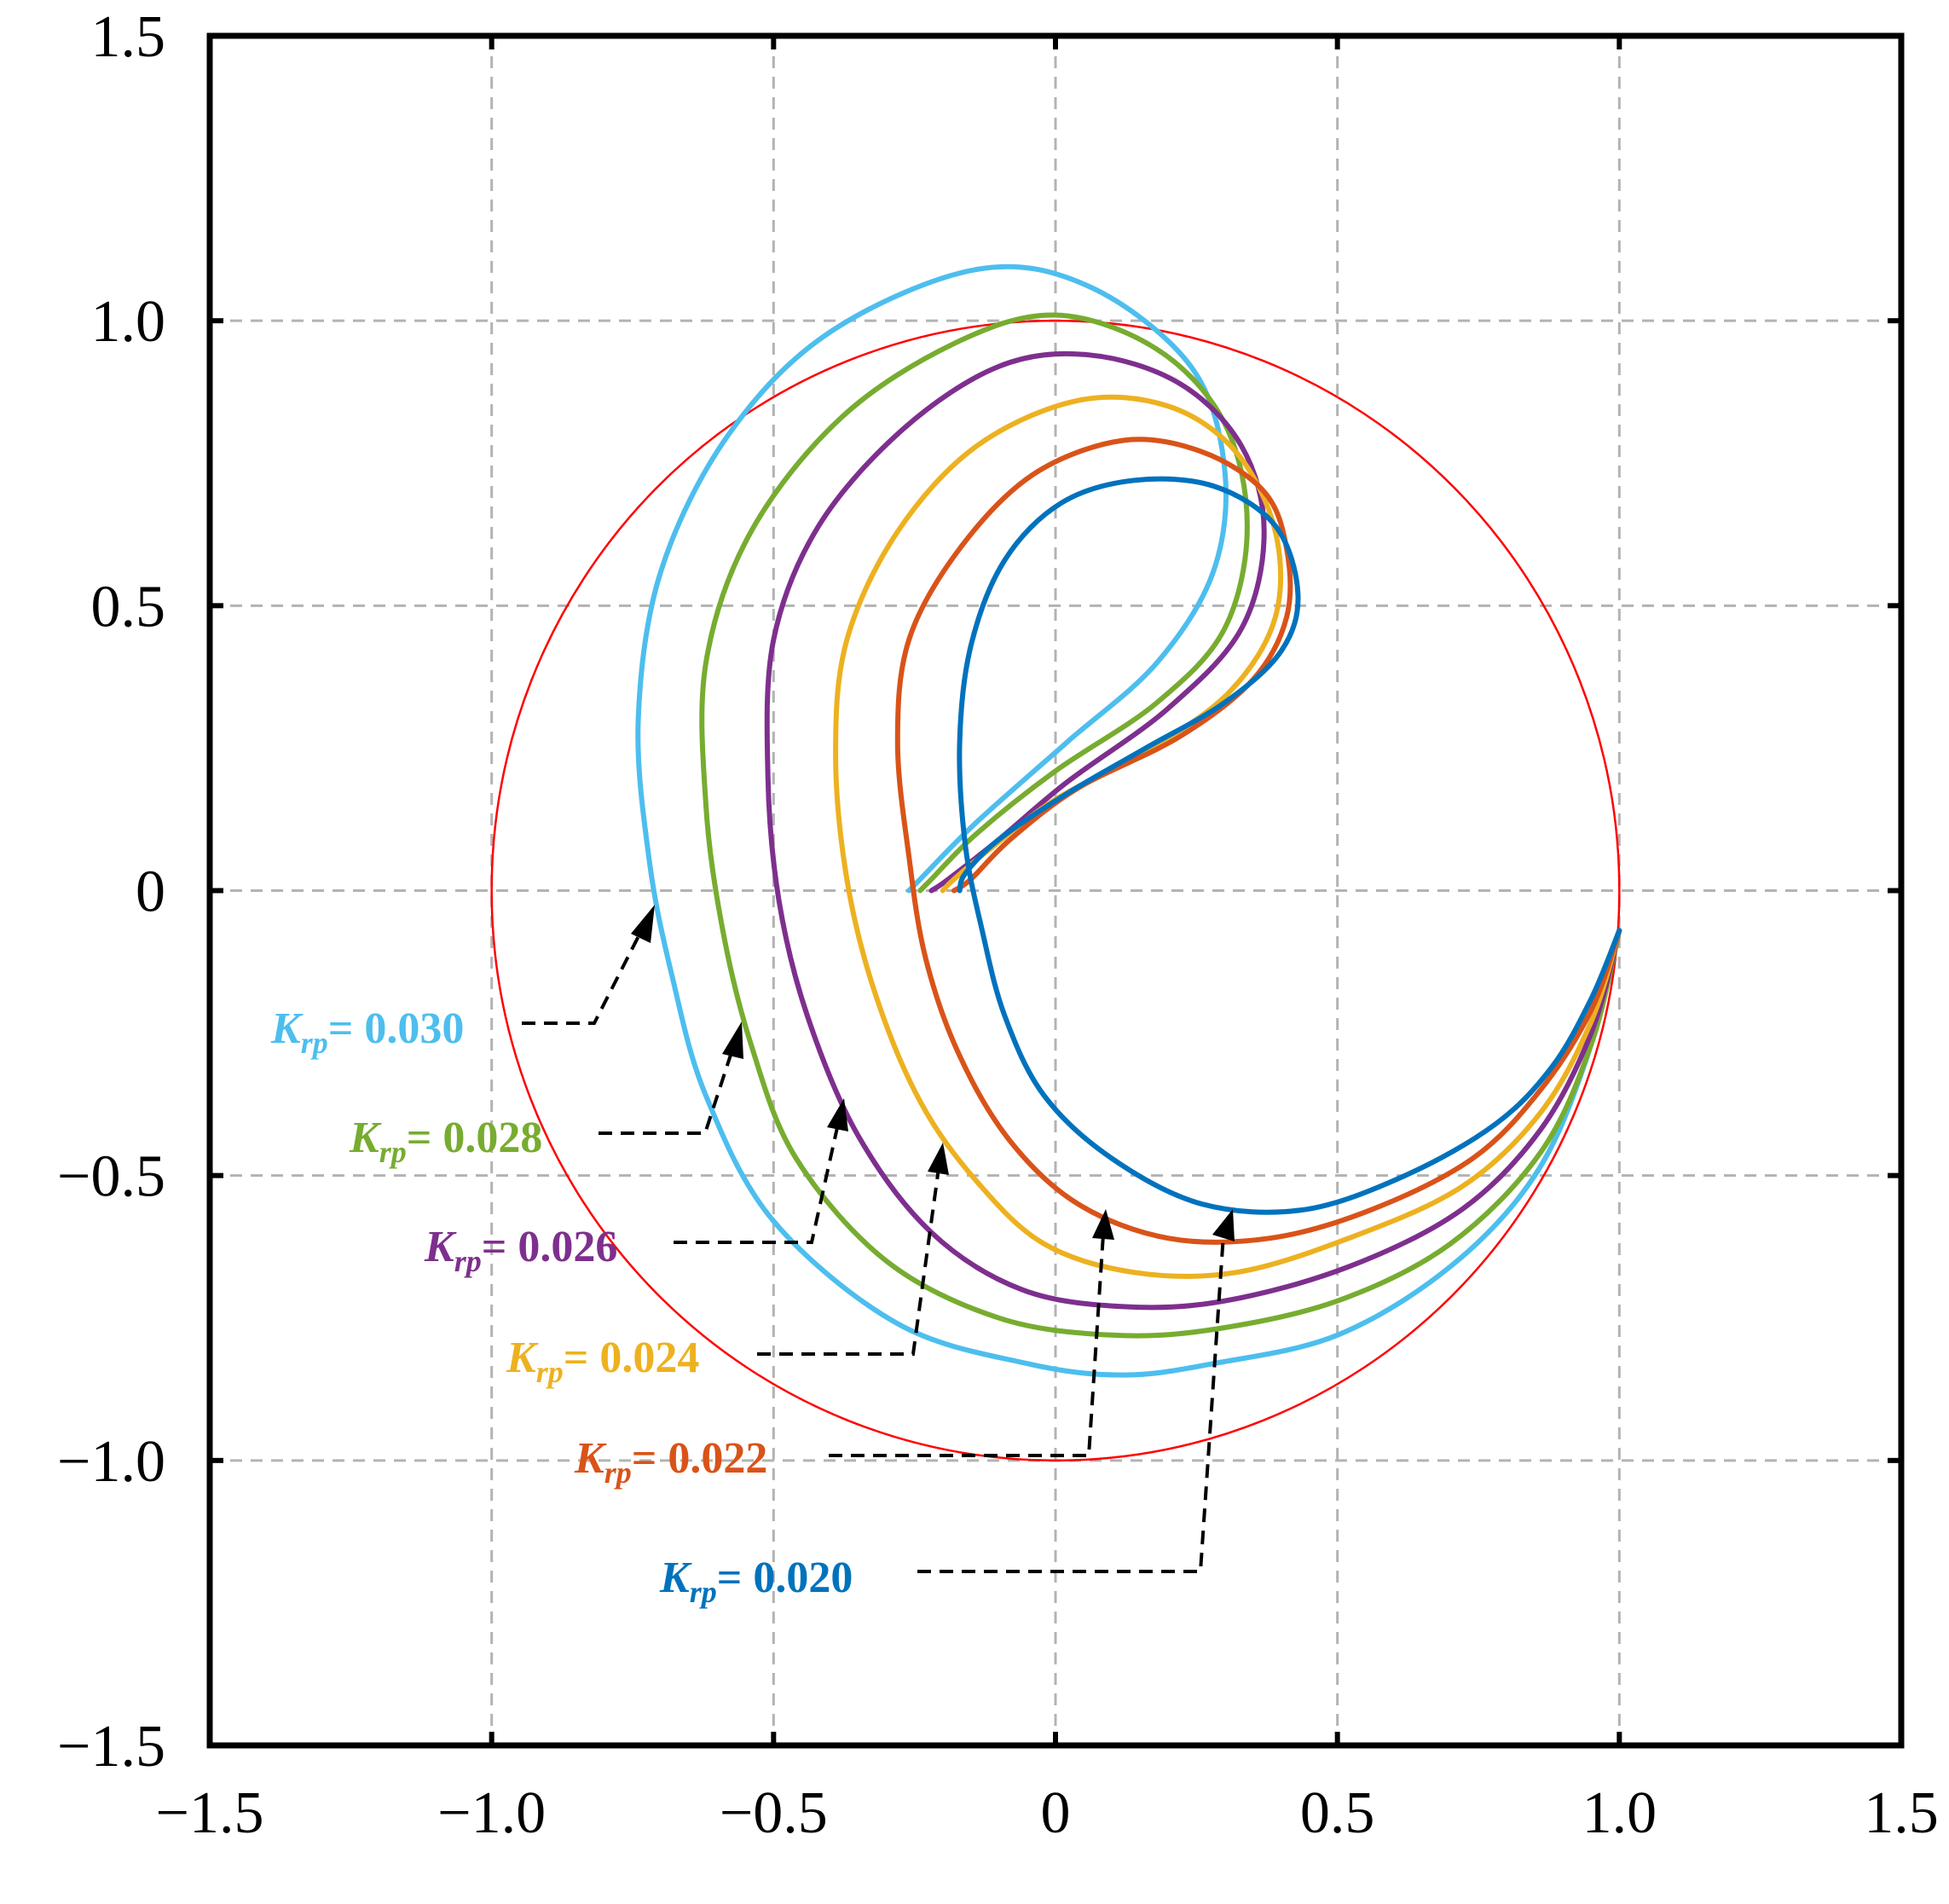  I want to click on legend-label-0030: Krp= 0.030, so click(367, 1032).